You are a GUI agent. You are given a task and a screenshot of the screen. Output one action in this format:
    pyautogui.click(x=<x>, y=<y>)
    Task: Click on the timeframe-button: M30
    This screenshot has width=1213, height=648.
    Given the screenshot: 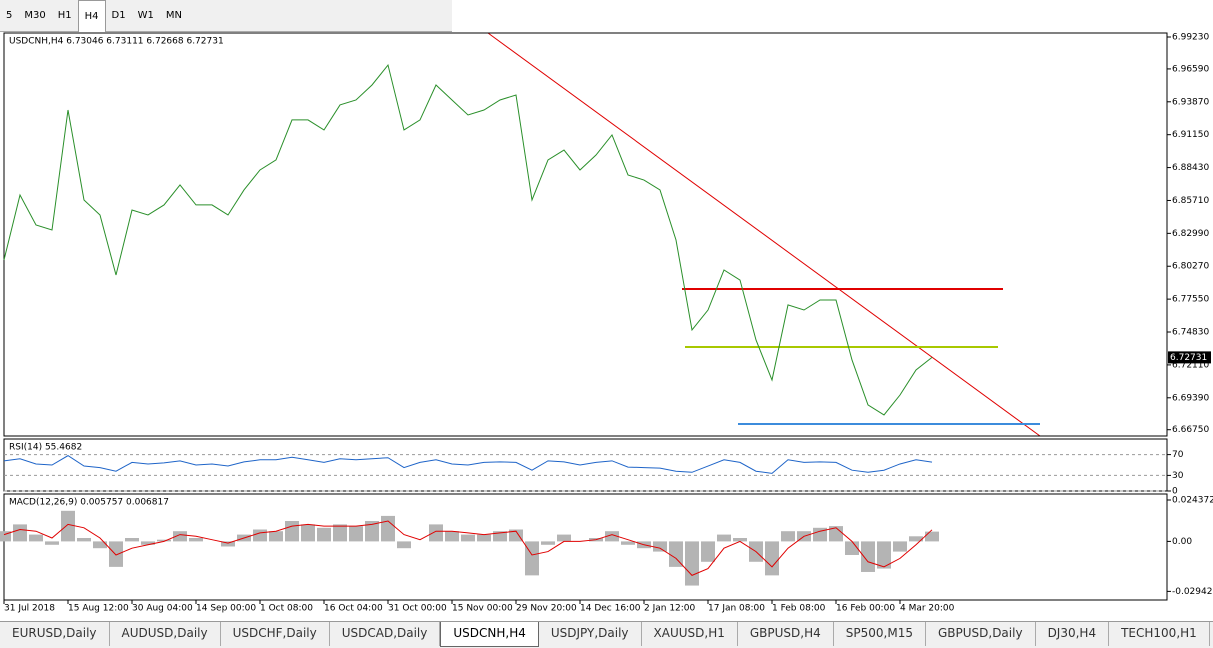 What is the action you would take?
    pyautogui.click(x=35, y=15)
    